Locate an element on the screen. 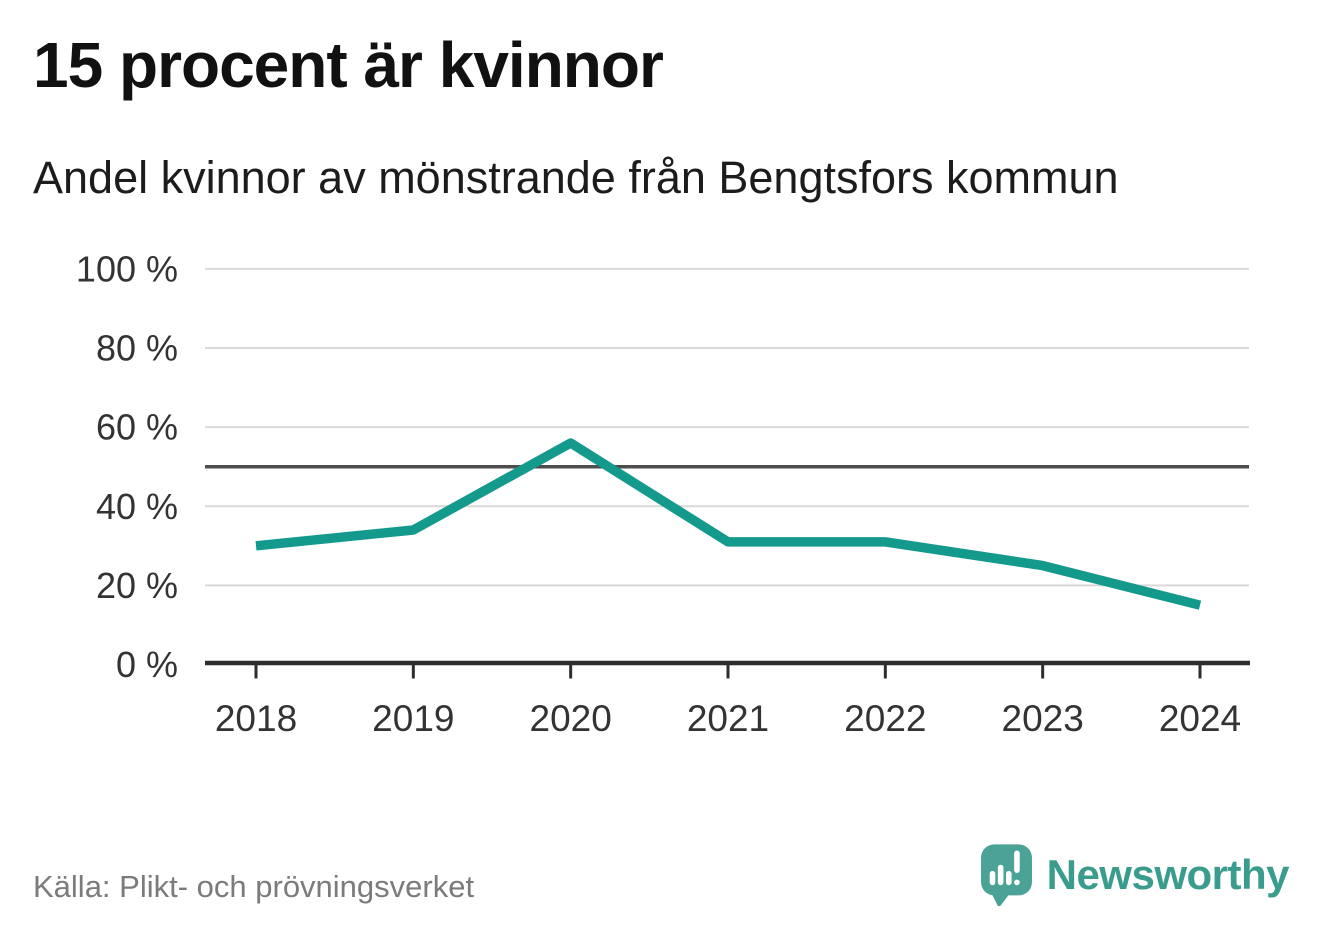 The width and height of the screenshot is (1322, 939). y-axis-tick-label: 80 % is located at coordinates (137, 348).